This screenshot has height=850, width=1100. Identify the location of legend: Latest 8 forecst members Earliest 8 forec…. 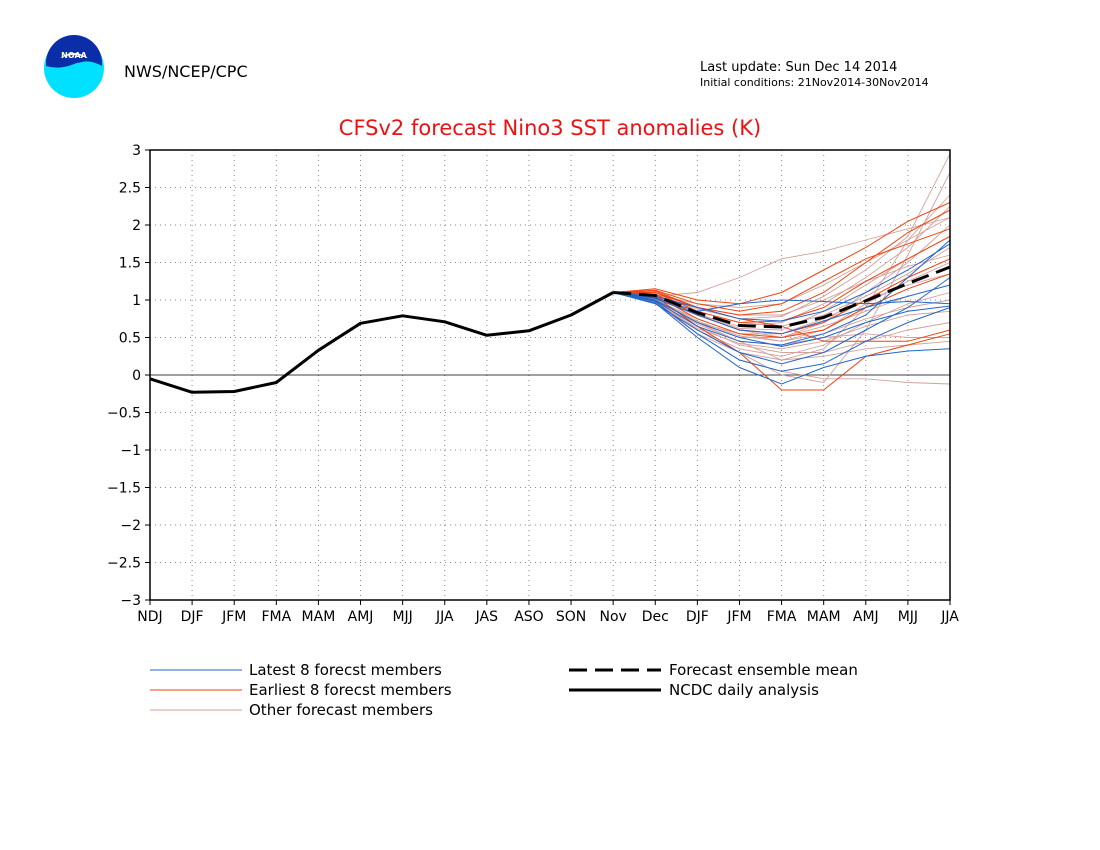
(504, 690).